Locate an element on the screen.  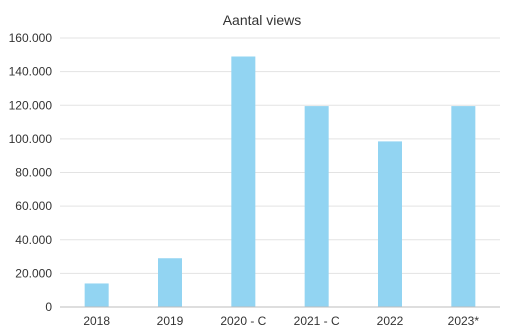
y-tick-label: 60.000 is located at coordinates (33, 206).